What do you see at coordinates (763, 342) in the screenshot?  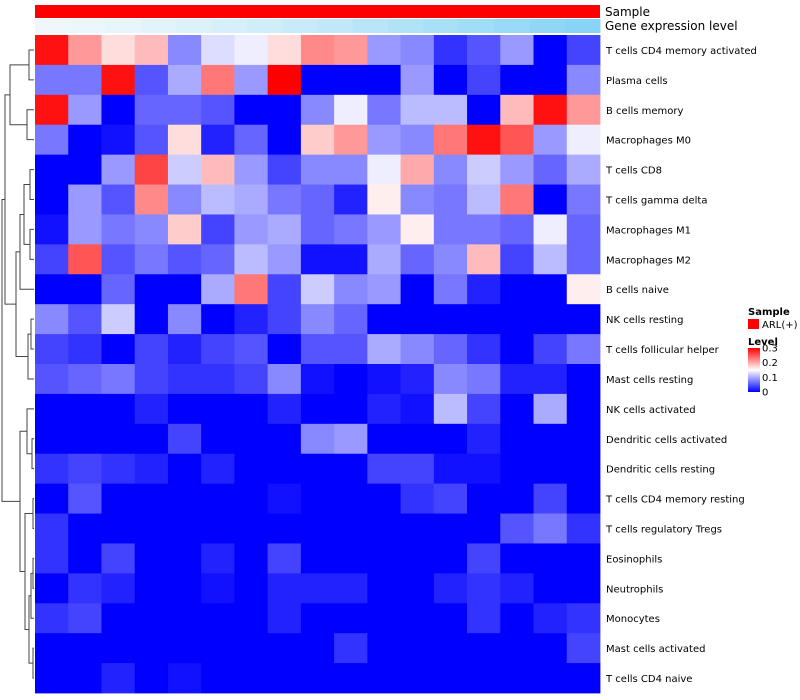 I see `legend-level-title: Level` at bounding box center [763, 342].